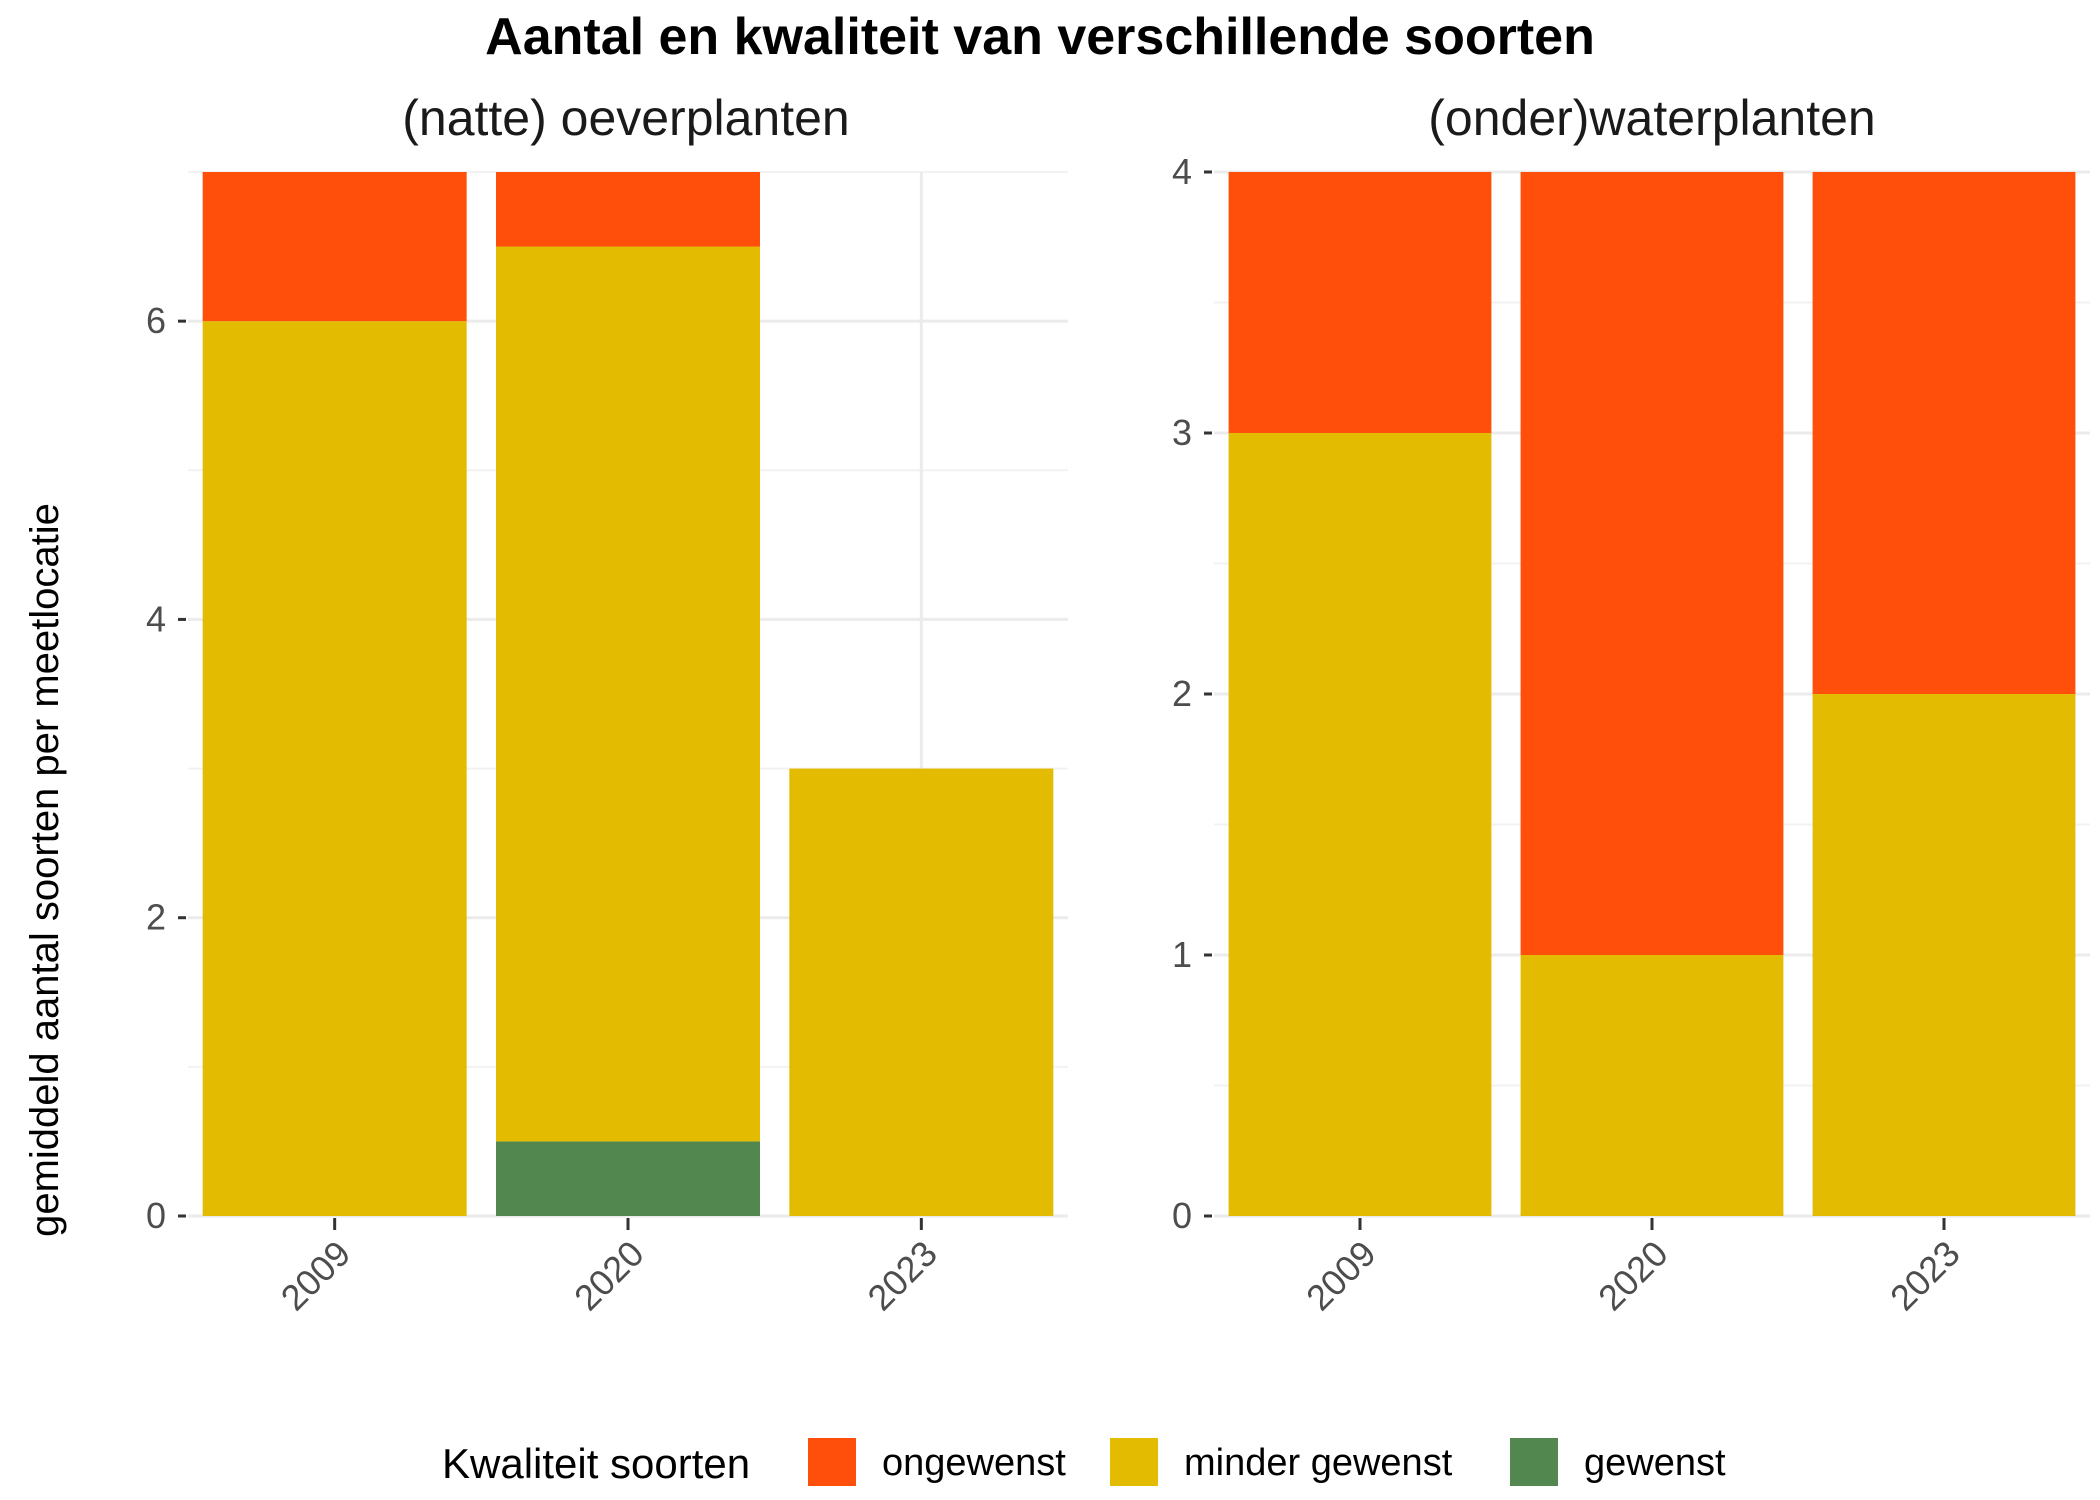 This screenshot has width=2100, height=1500. I want to click on legend-swatch-ongewenst, so click(832, 1462).